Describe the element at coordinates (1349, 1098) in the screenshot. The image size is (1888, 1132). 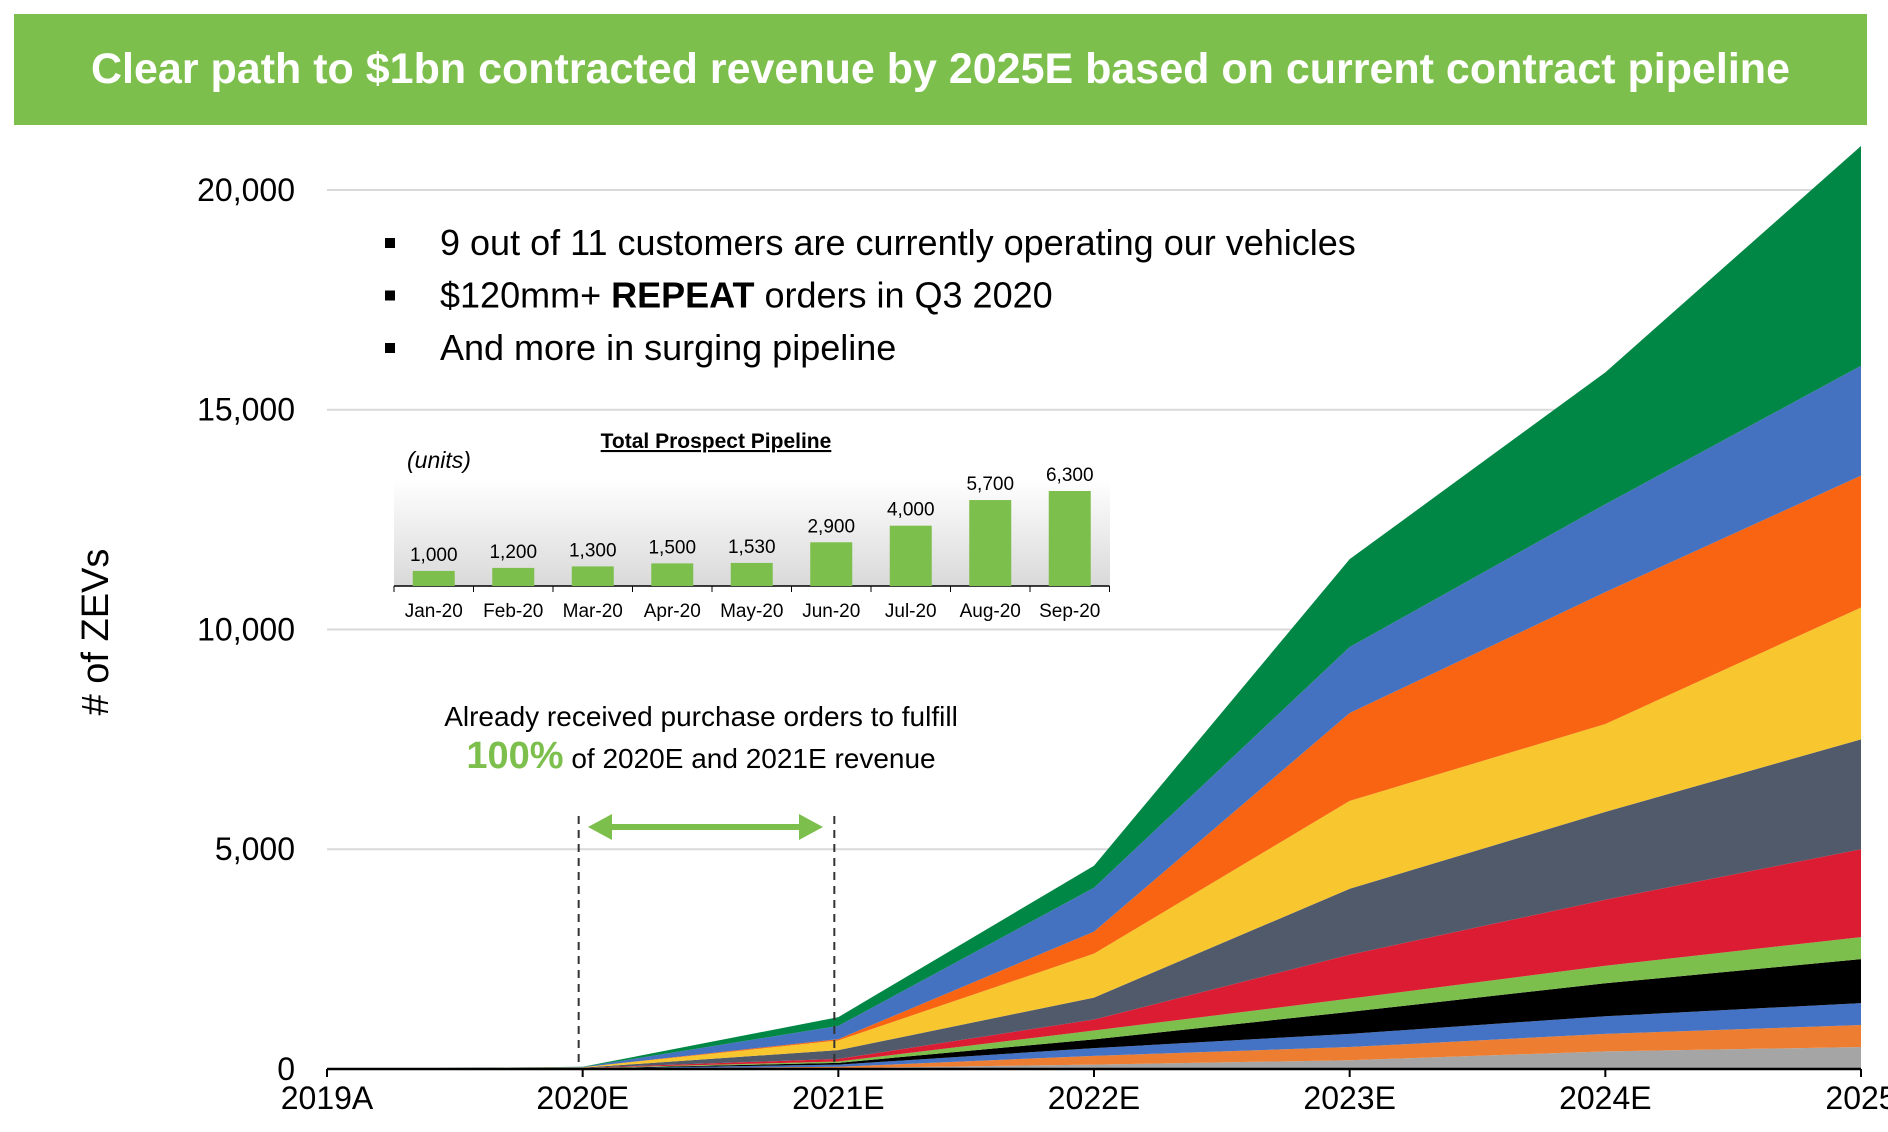
I see `x-tick-label: 2023E` at that location.